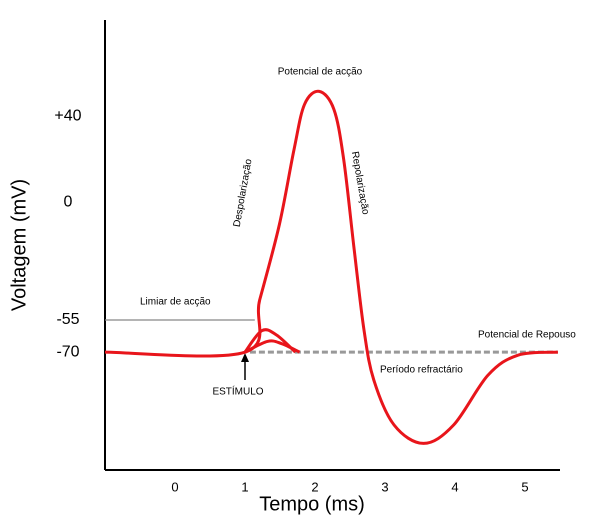 The width and height of the screenshot is (596, 529). Describe the element at coordinates (312, 504) in the screenshot. I see `x-axis-label: Tempo (ms)` at that location.